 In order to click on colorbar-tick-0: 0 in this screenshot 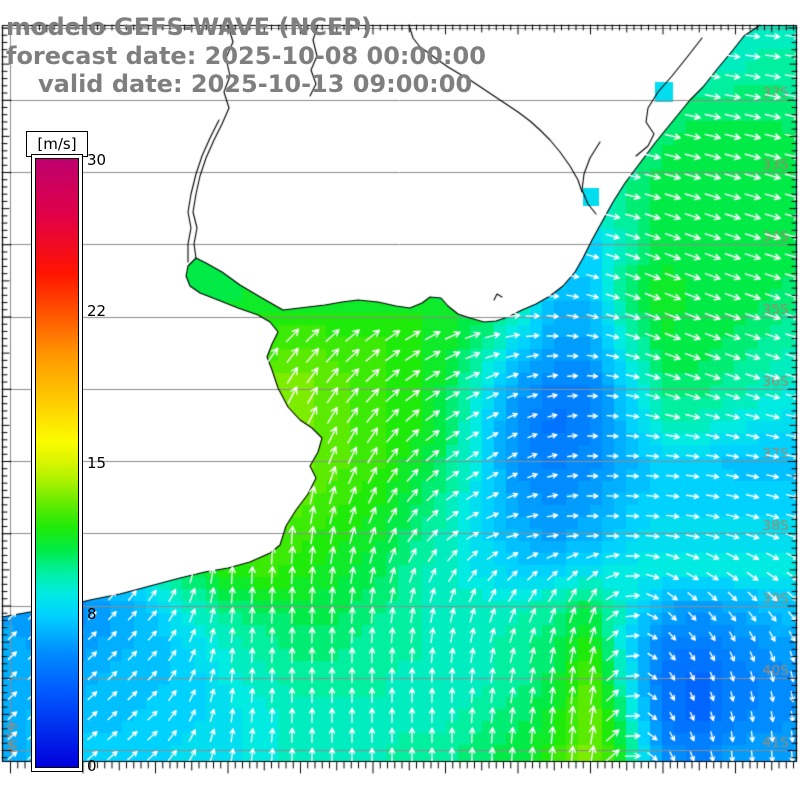, I will do `click(92, 766)`.